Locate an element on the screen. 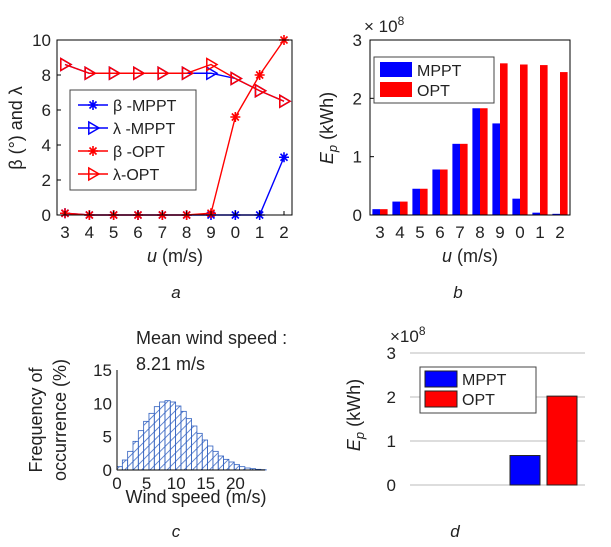  panel-b-axes-box is located at coordinates (470, 127).